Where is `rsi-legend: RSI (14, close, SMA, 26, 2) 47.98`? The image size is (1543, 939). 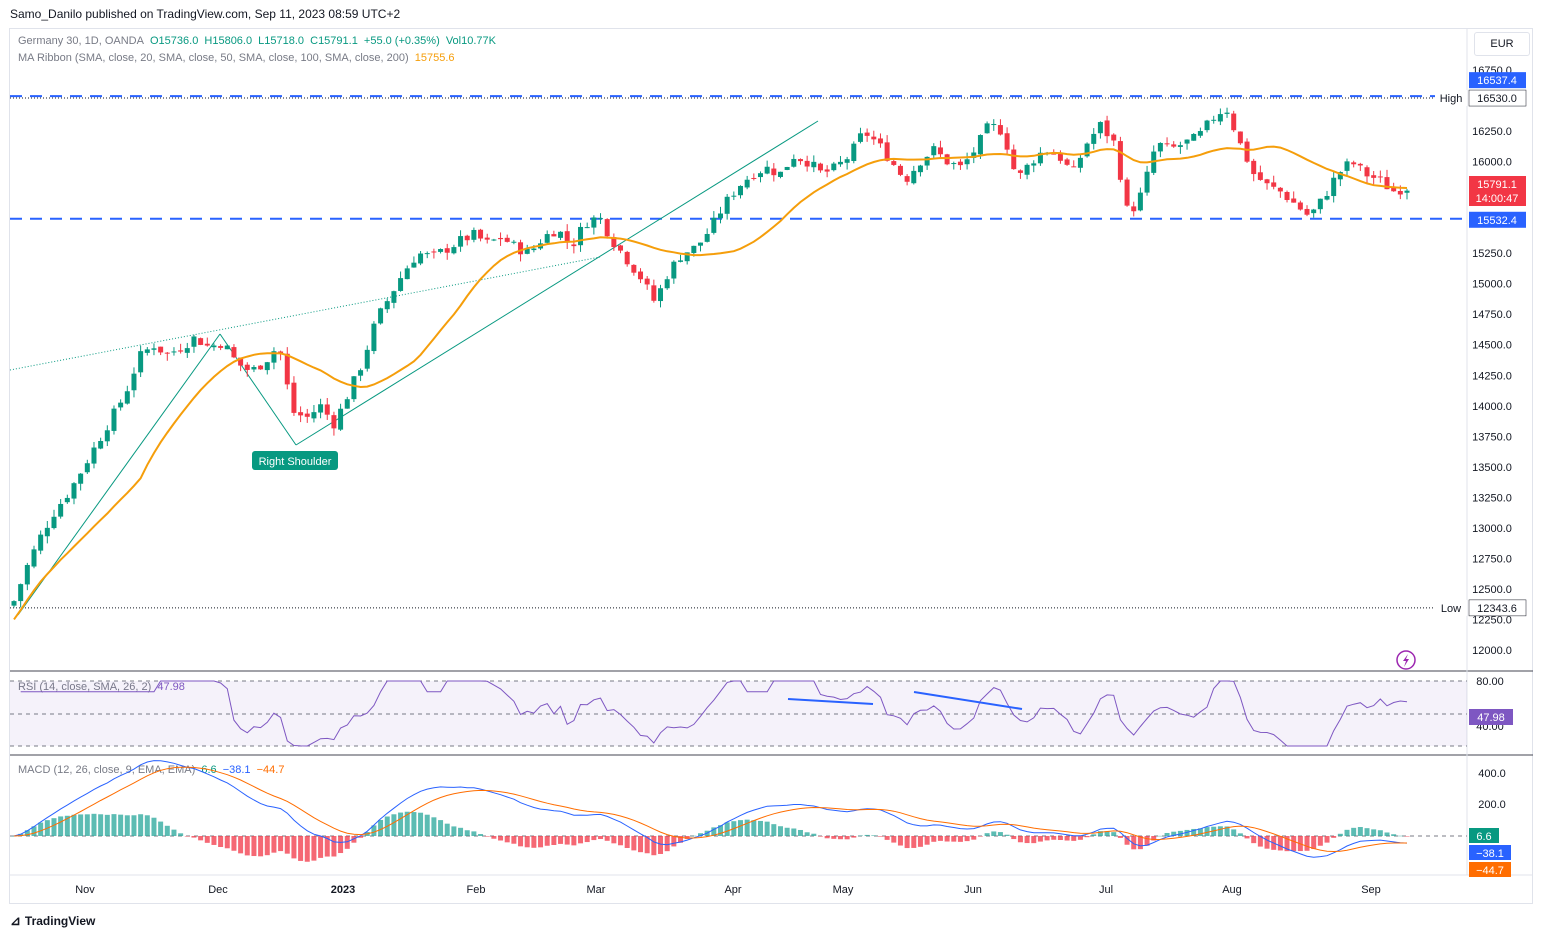 rsi-legend: RSI (14, close, SMA, 26, 2) 47.98 is located at coordinates (103, 687).